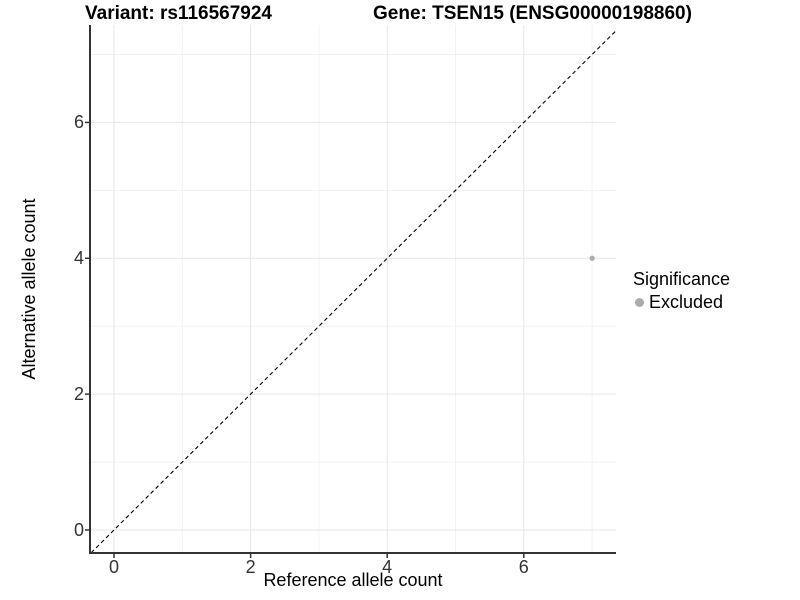 This screenshot has width=800, height=600. I want to click on y-tick-label: 2, so click(78, 394).